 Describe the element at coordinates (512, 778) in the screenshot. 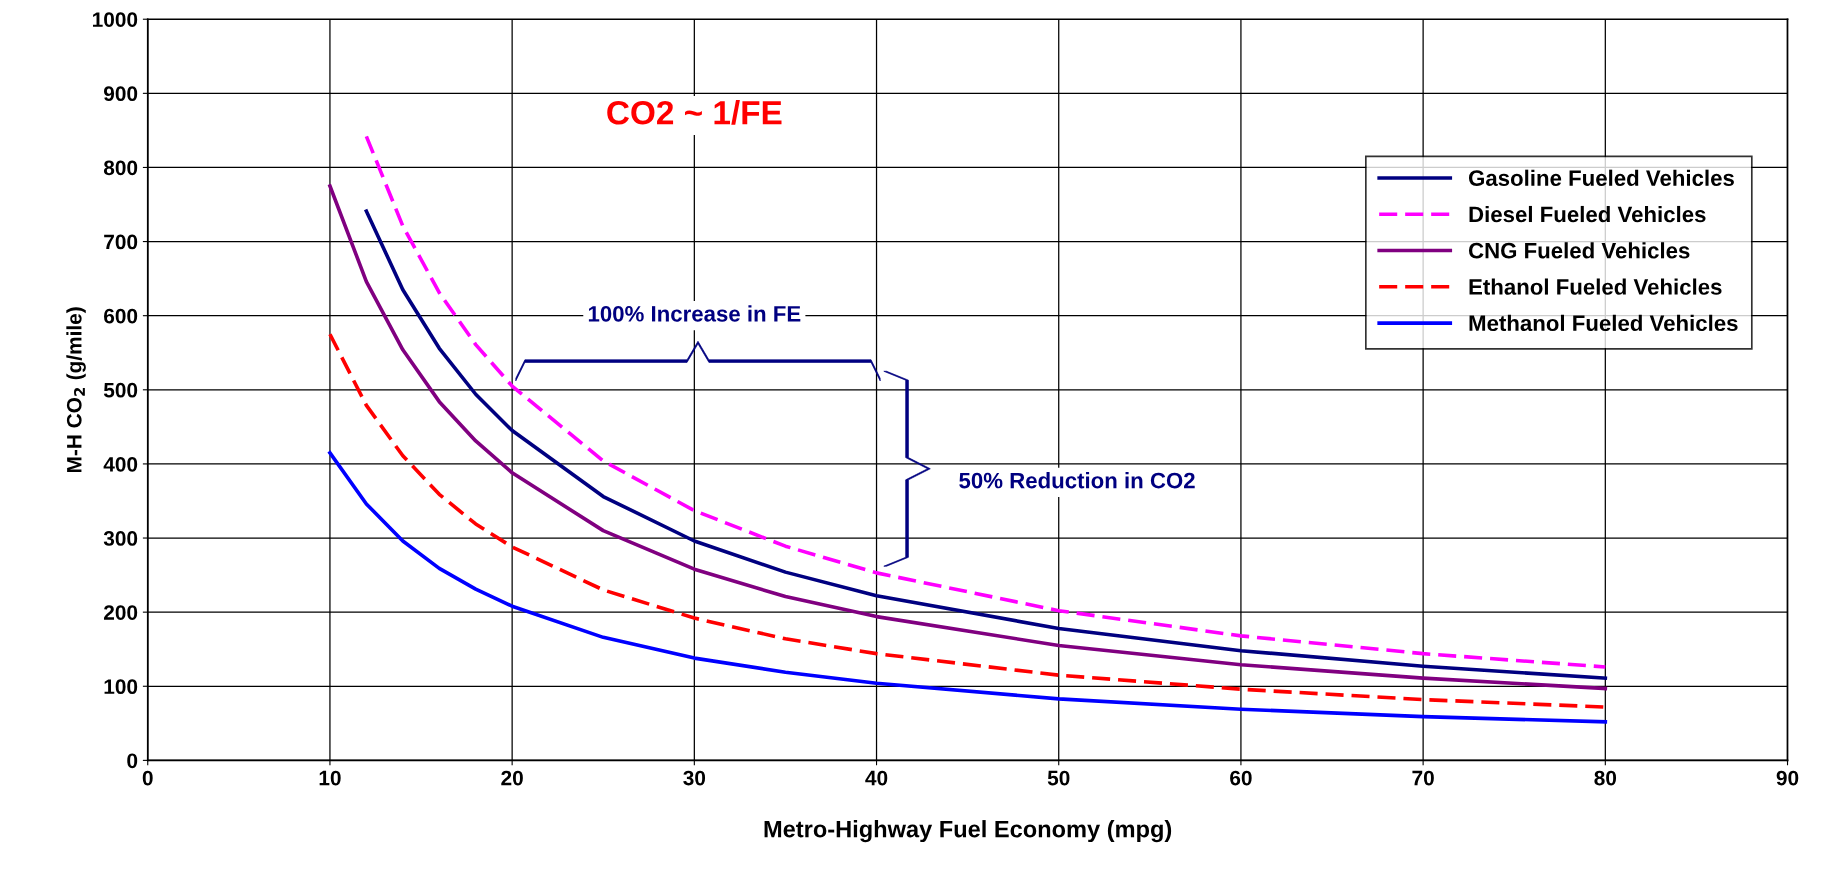

I see `x-tick-label: 20` at that location.